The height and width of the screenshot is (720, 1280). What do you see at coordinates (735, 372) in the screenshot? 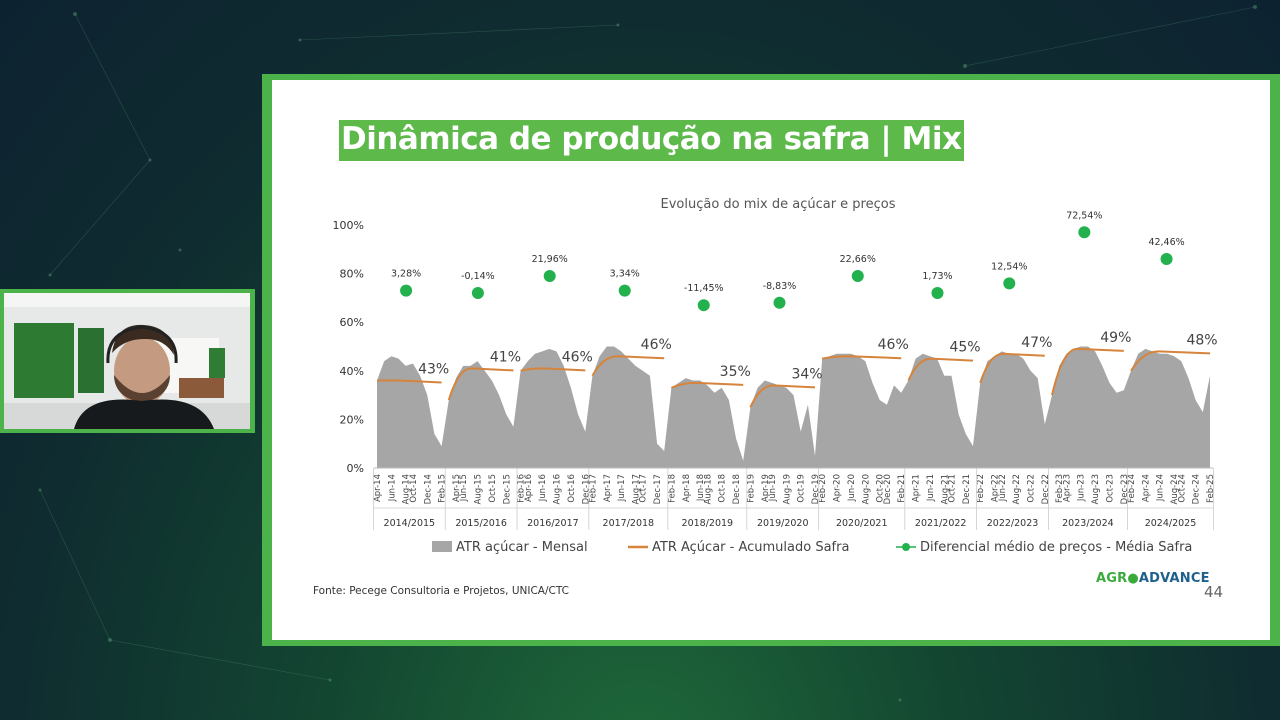
I see `acumulado-data-label: 35%` at bounding box center [735, 372].